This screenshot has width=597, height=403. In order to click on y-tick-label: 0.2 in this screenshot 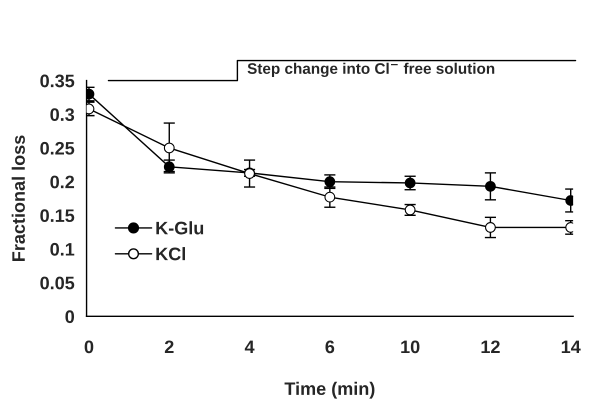, I will do `click(62, 182)`.